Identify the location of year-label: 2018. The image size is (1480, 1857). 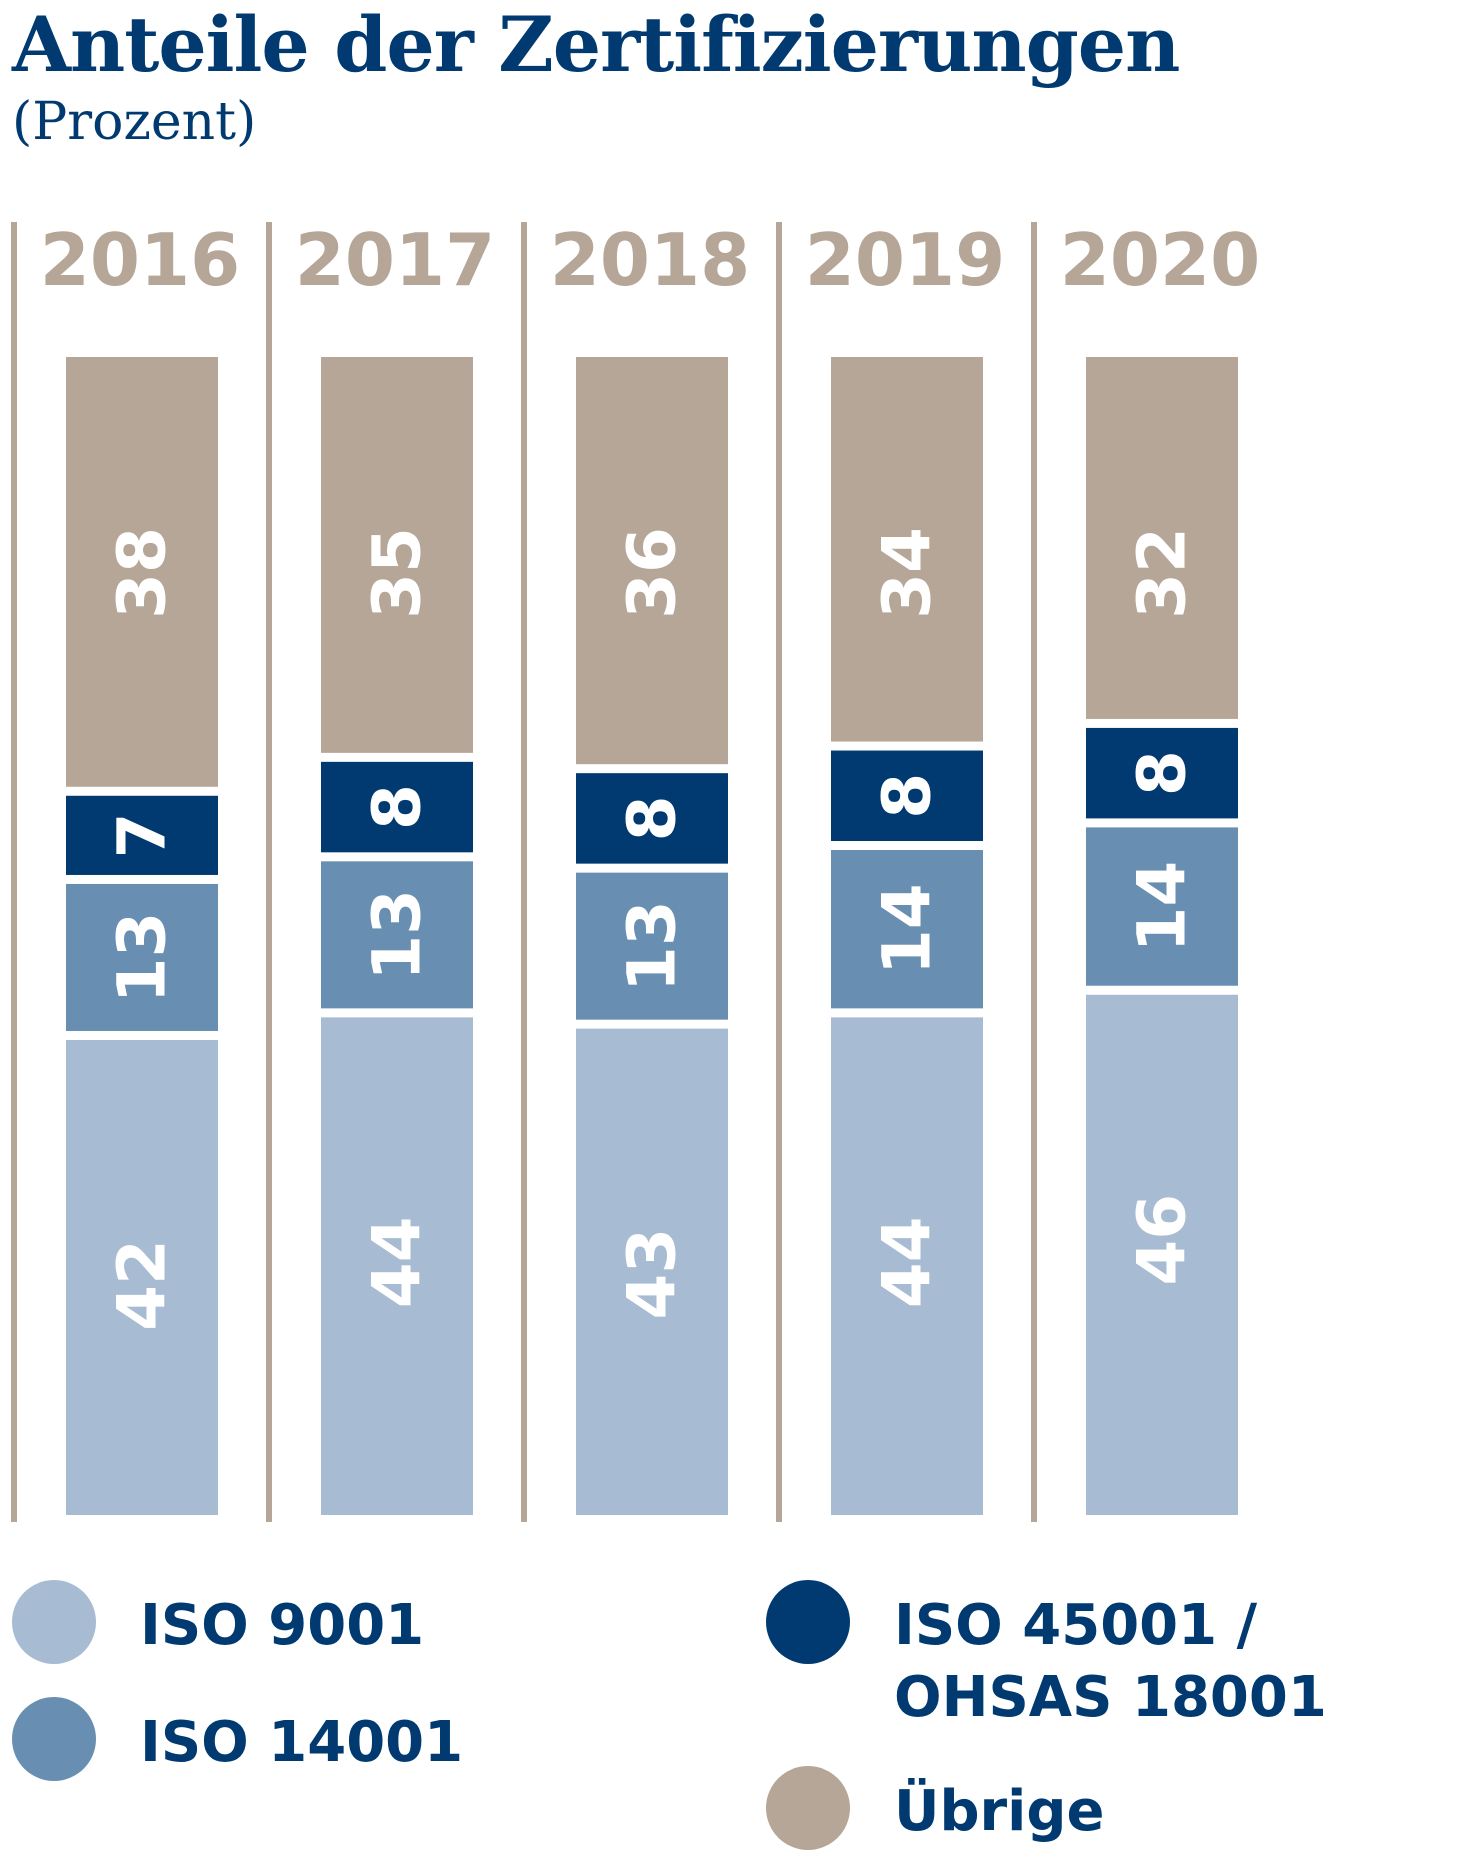
(650, 260).